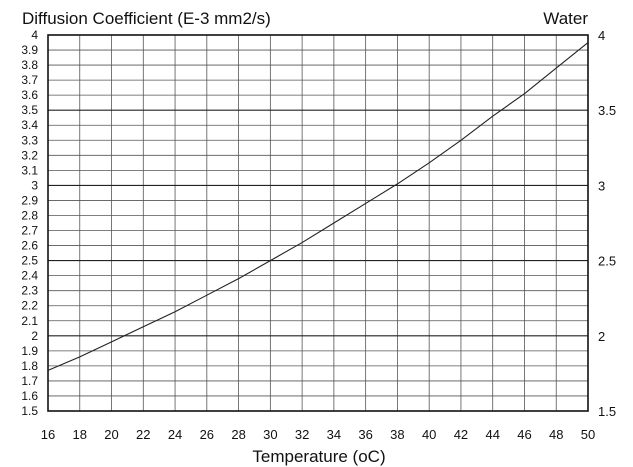 The width and height of the screenshot is (633, 467). I want to click on x-tick-label: 46, so click(524, 434).